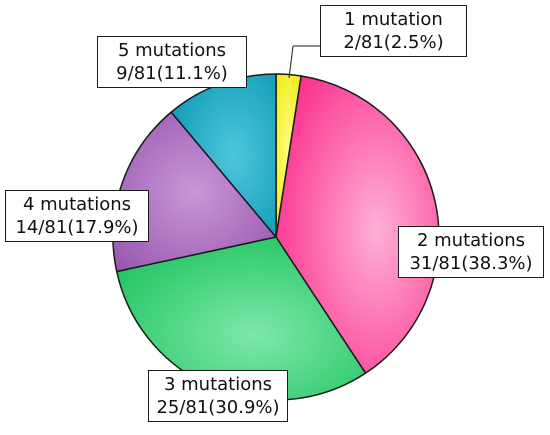 The width and height of the screenshot is (550, 435). Describe the element at coordinates (471, 263) in the screenshot. I see `slice-label-detail: 31/81(38.3%)` at that location.